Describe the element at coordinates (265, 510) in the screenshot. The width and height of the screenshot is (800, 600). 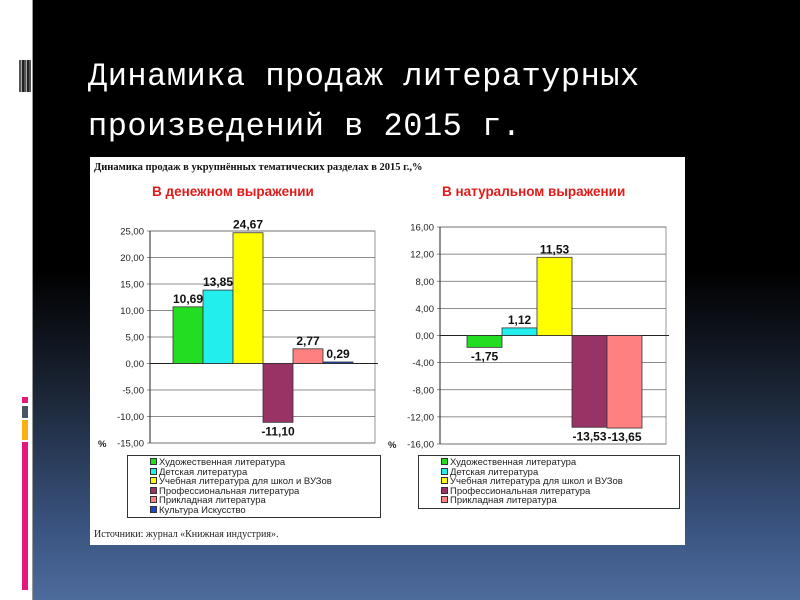
I see `legend-item: Культура Искусство` at that location.